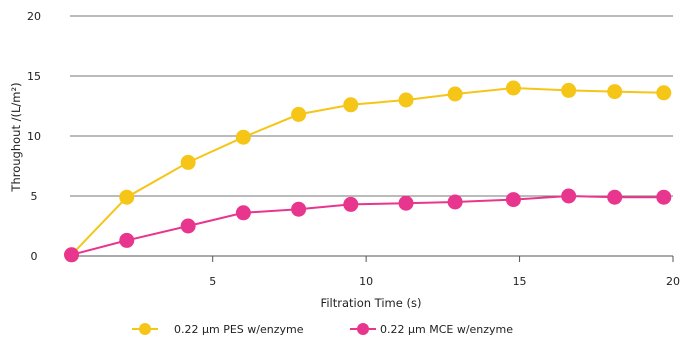 The width and height of the screenshot is (685, 341). Describe the element at coordinates (322, 329) in the screenshot. I see `legend: 0.22 µm PES w/enzyme 0.22 µm MCE w/enzyme` at that location.